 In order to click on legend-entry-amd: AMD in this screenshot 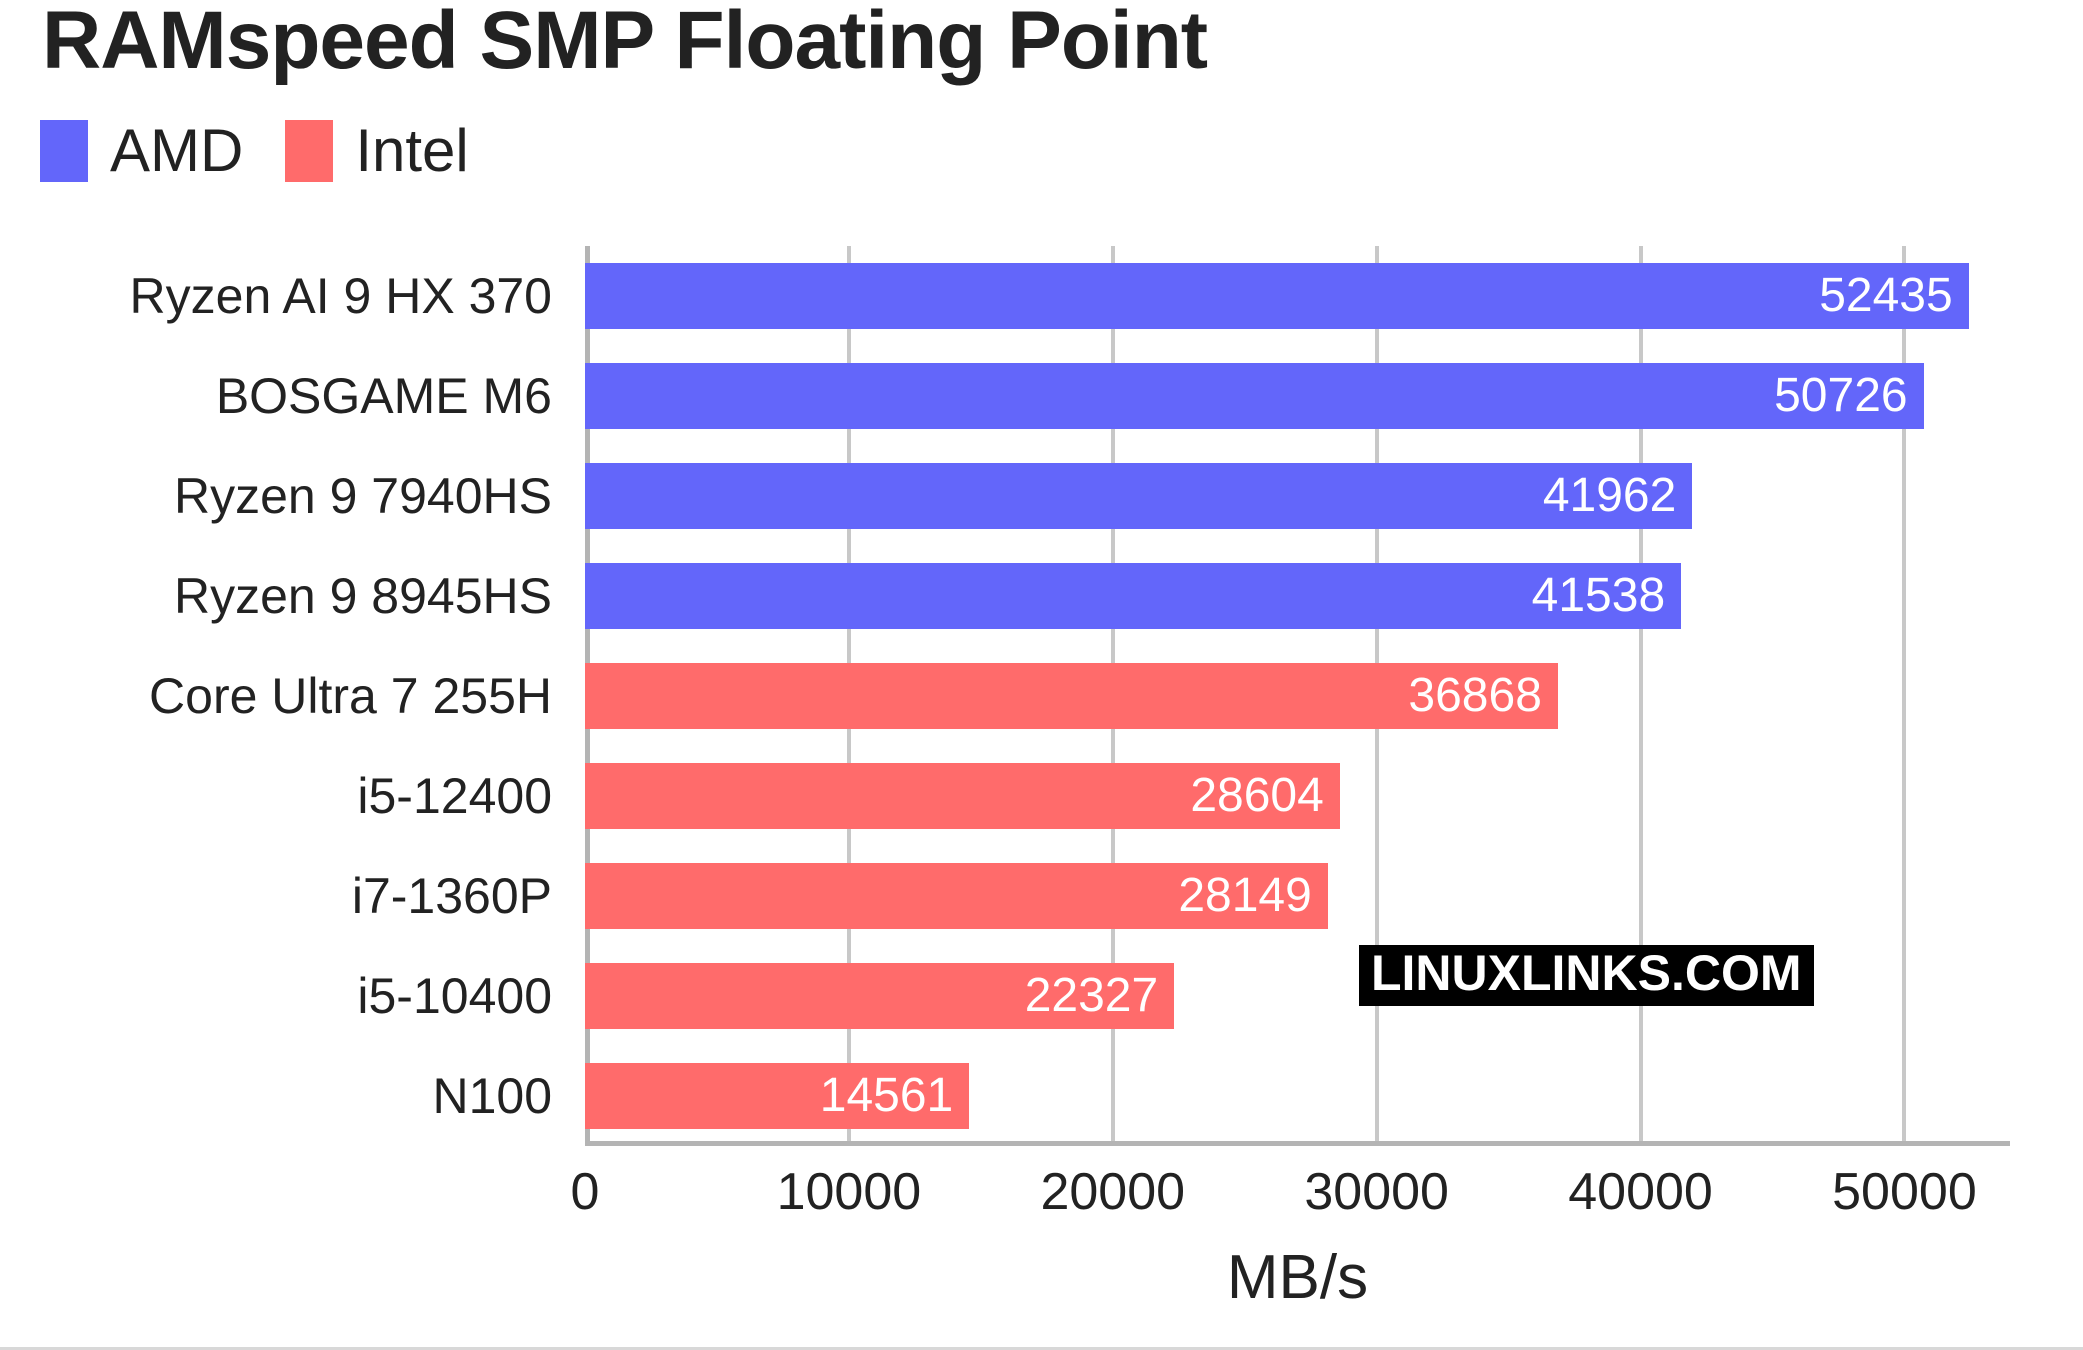, I will do `click(141, 151)`.